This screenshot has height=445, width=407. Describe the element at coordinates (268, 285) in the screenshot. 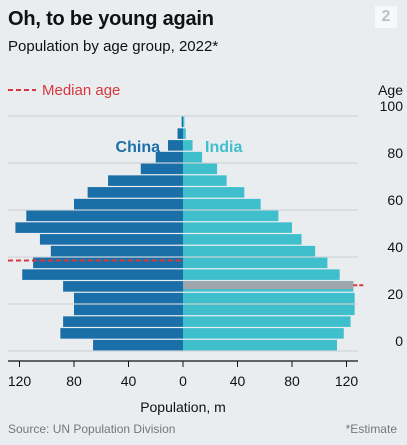

I see `median-highlight-india` at that location.